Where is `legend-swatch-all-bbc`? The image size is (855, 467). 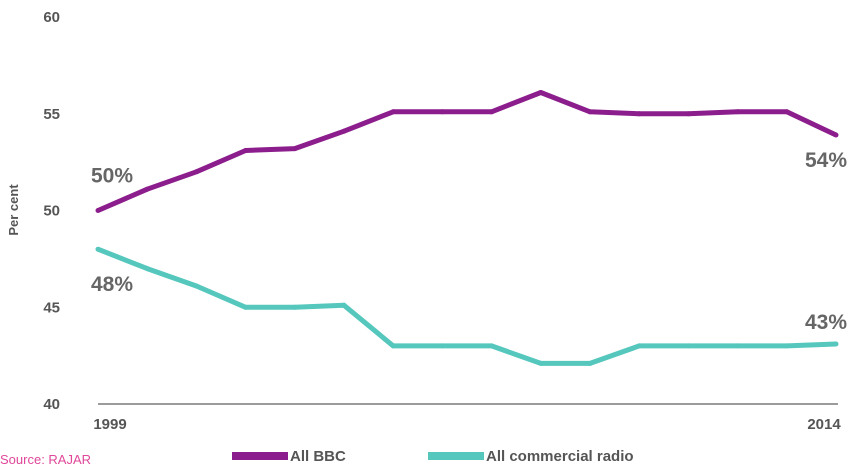
legend-swatch-all-bbc is located at coordinates (260, 456).